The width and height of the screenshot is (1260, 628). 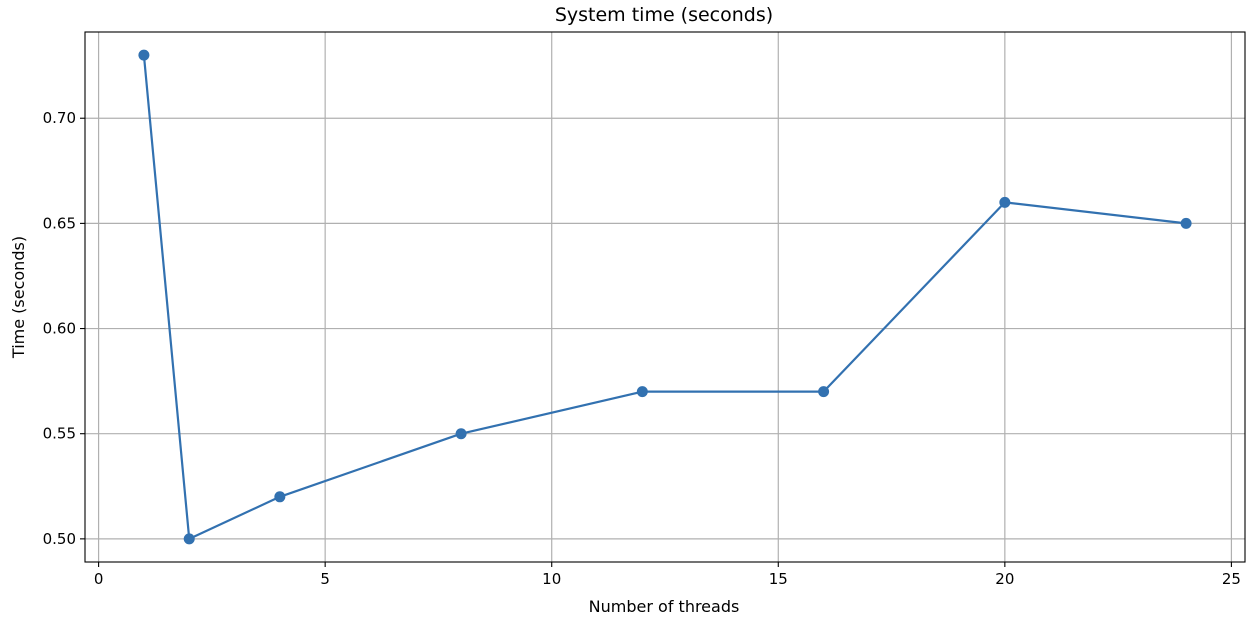 What do you see at coordinates (59, 539) in the screenshot?
I see `y-tick-label: 0.50` at bounding box center [59, 539].